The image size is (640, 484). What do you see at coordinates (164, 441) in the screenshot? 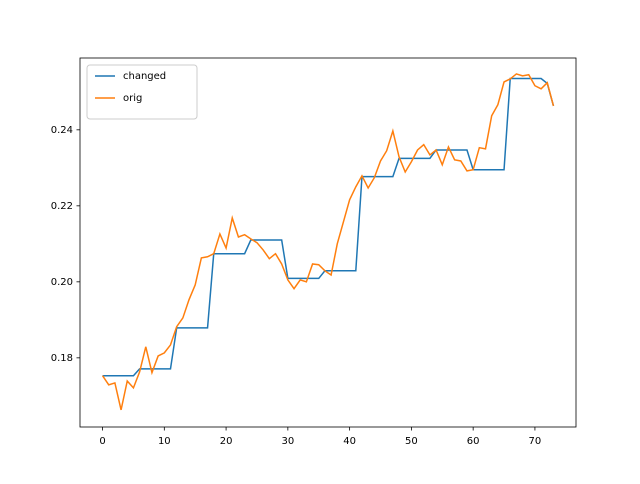
I see `x-tick-label: 10` at bounding box center [164, 441].